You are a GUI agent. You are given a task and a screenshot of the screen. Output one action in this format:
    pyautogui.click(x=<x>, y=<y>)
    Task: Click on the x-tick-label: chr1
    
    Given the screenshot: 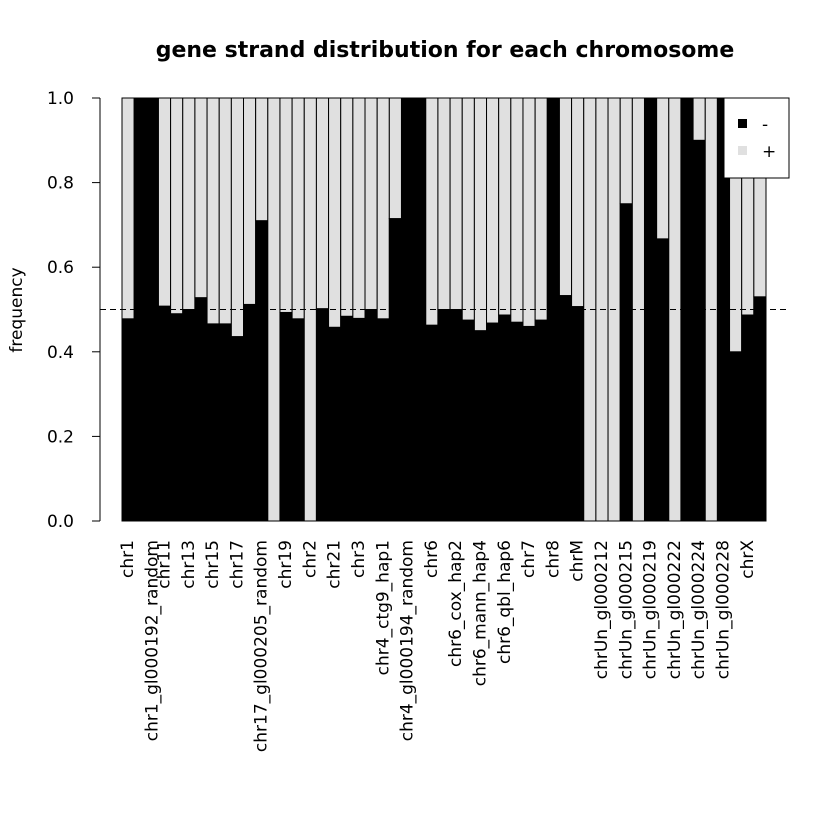 What is the action you would take?
    pyautogui.click(x=128, y=559)
    